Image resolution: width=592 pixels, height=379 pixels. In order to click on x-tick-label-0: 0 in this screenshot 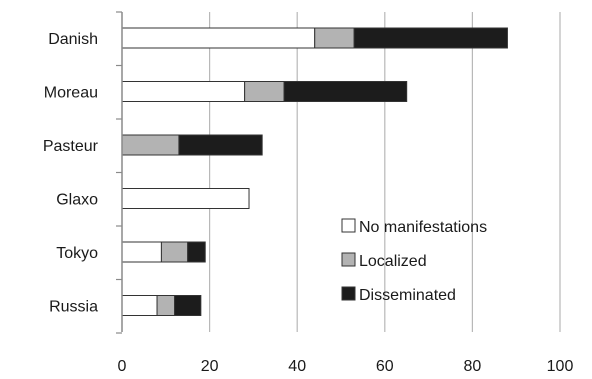, I will do `click(122, 366)`.